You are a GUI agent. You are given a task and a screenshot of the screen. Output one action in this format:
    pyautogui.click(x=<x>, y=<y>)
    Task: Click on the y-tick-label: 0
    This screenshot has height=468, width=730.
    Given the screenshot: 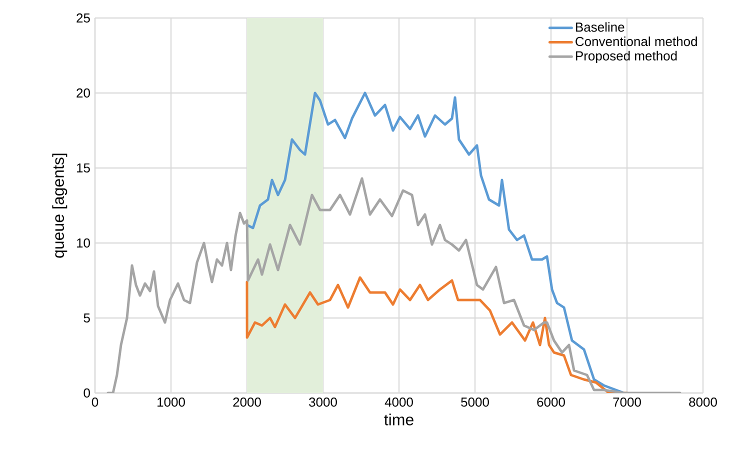 What is the action you would take?
    pyautogui.click(x=87, y=393)
    